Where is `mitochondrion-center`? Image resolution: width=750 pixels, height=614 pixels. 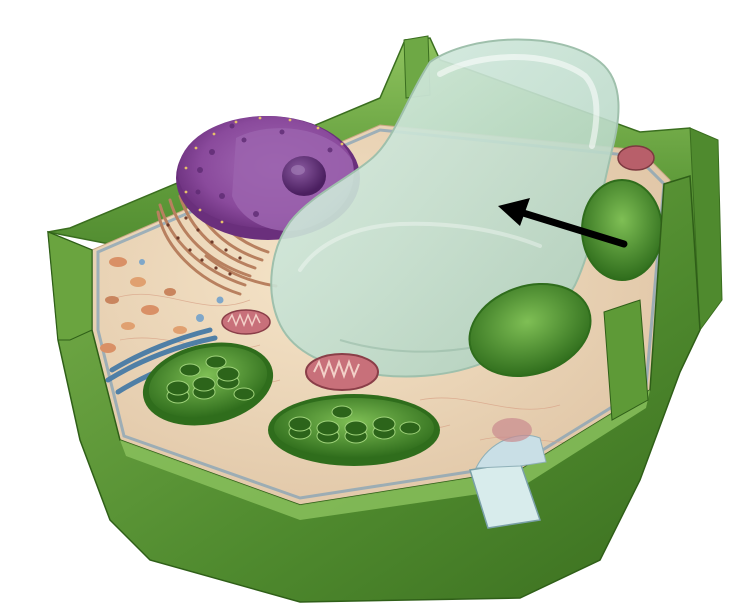
mitochondrion-center is located at coordinates (342, 372).